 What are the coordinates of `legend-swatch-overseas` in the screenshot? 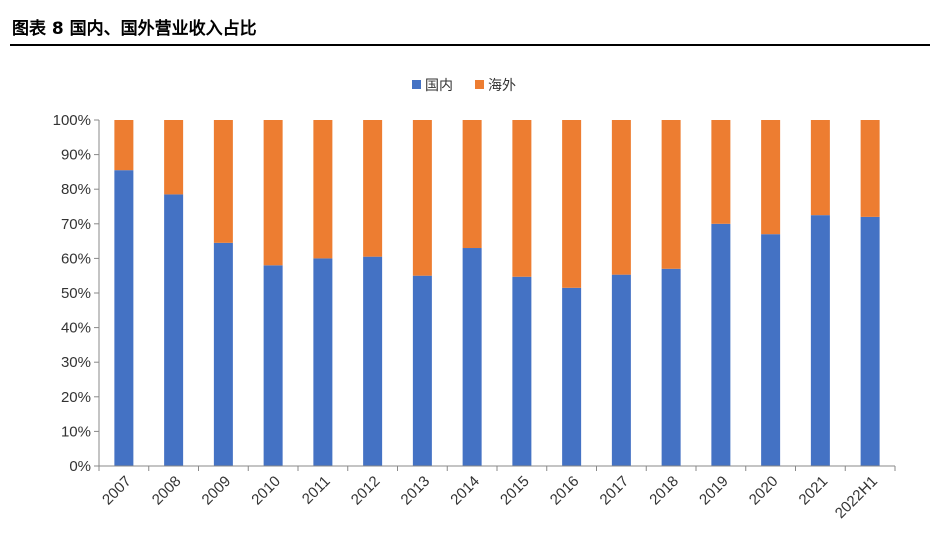 It's located at (479, 84).